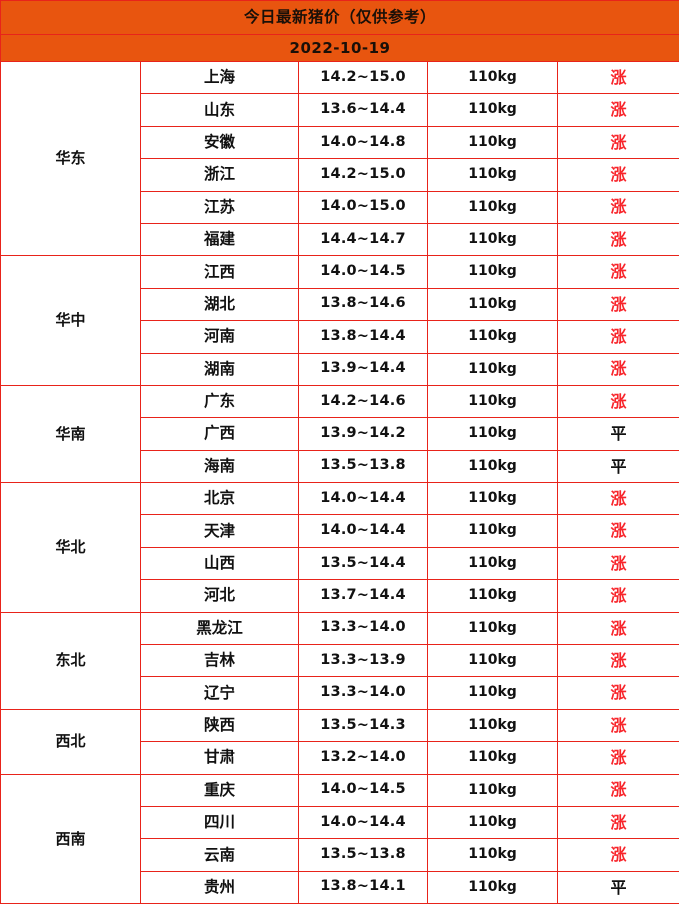 The width and height of the screenshot is (679, 904). I want to click on province-cell: 黑龙江, so click(220, 628).